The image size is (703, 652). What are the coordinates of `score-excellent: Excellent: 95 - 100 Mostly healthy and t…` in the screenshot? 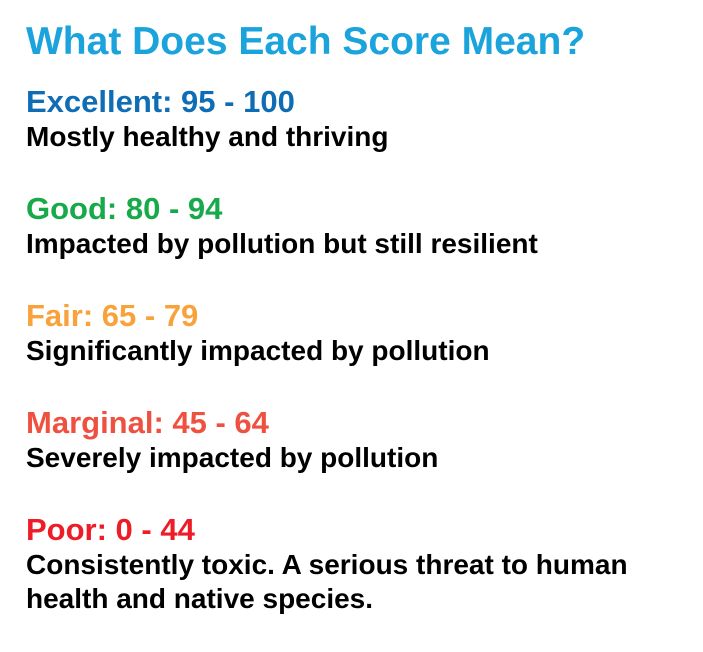 It's located at (361, 119).